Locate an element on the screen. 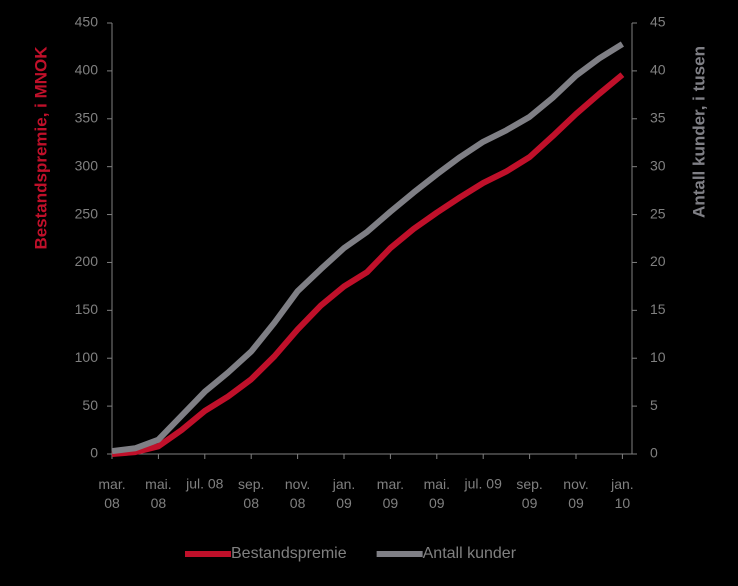  y2-tick-label: 35 is located at coordinates (658, 117).